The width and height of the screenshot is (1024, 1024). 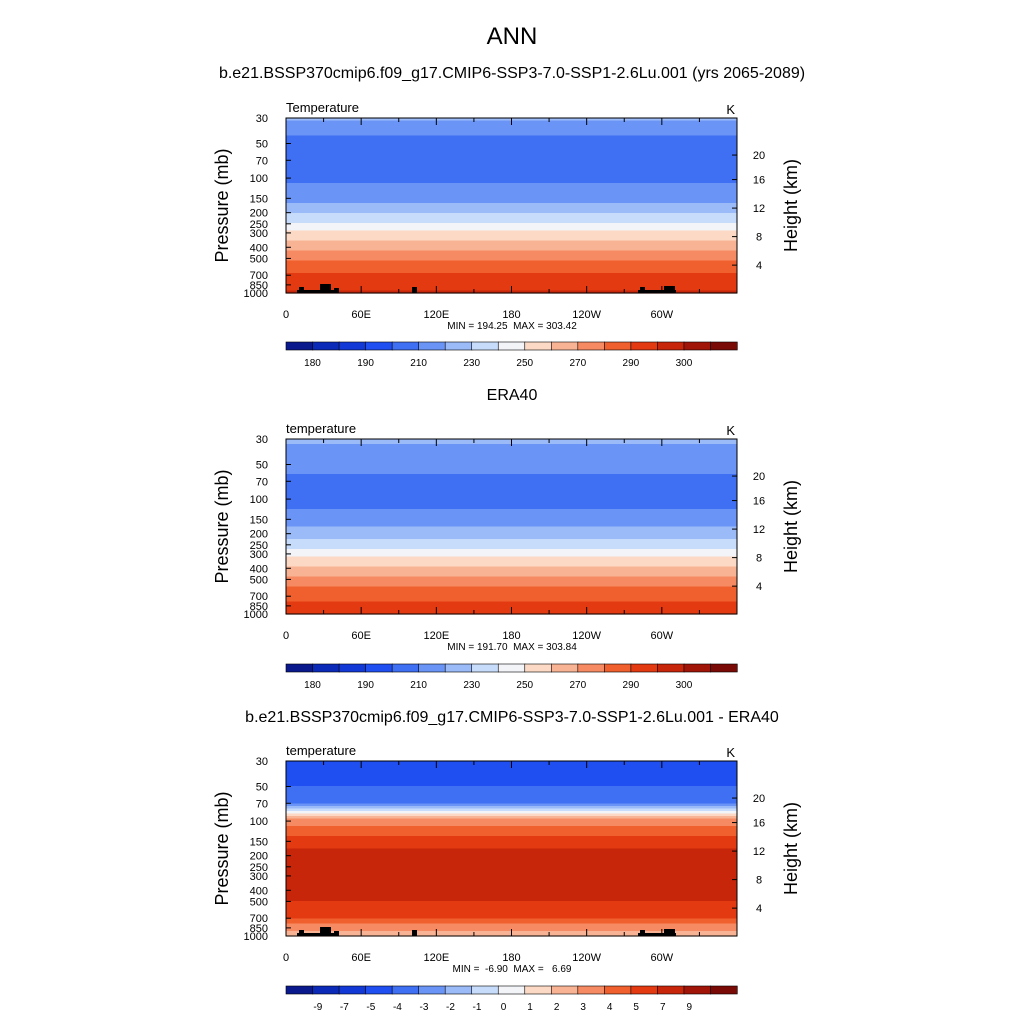 I want to click on contour-fill, so click(x=511, y=849).